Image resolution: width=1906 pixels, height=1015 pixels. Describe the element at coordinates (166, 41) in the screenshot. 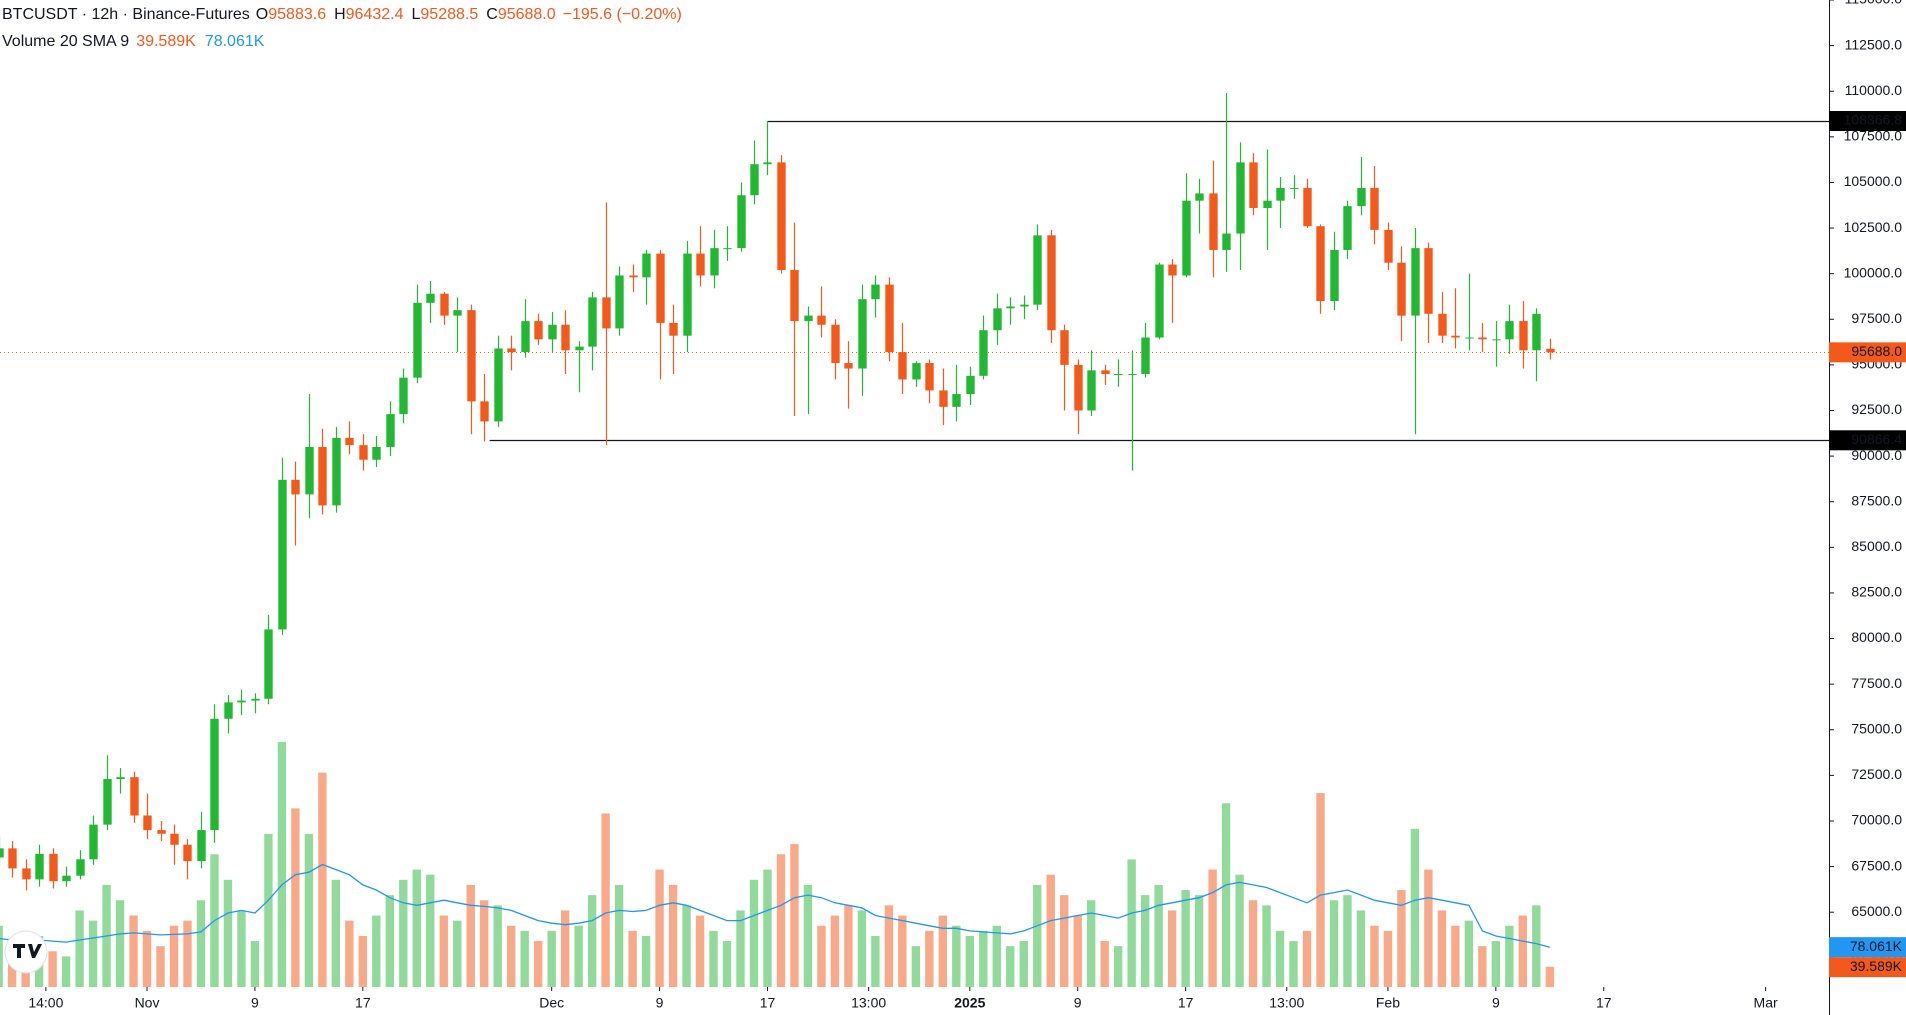

I see `volume-value: 39.589K` at that location.